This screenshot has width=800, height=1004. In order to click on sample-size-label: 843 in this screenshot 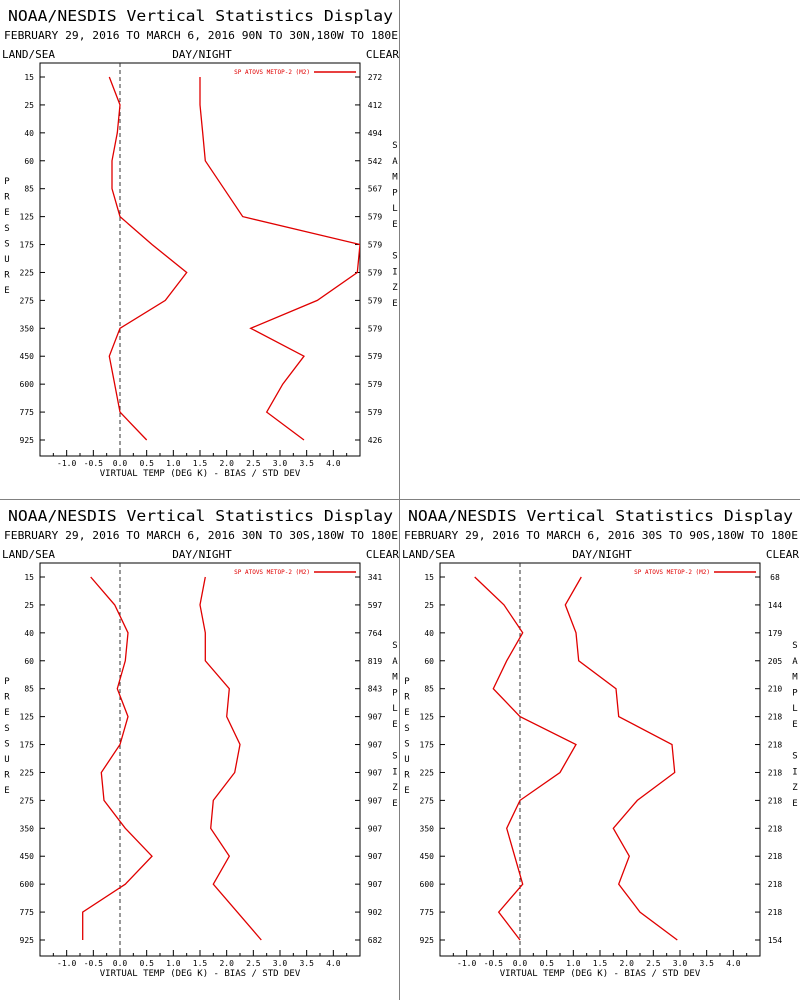, I will do `click(375, 689)`.